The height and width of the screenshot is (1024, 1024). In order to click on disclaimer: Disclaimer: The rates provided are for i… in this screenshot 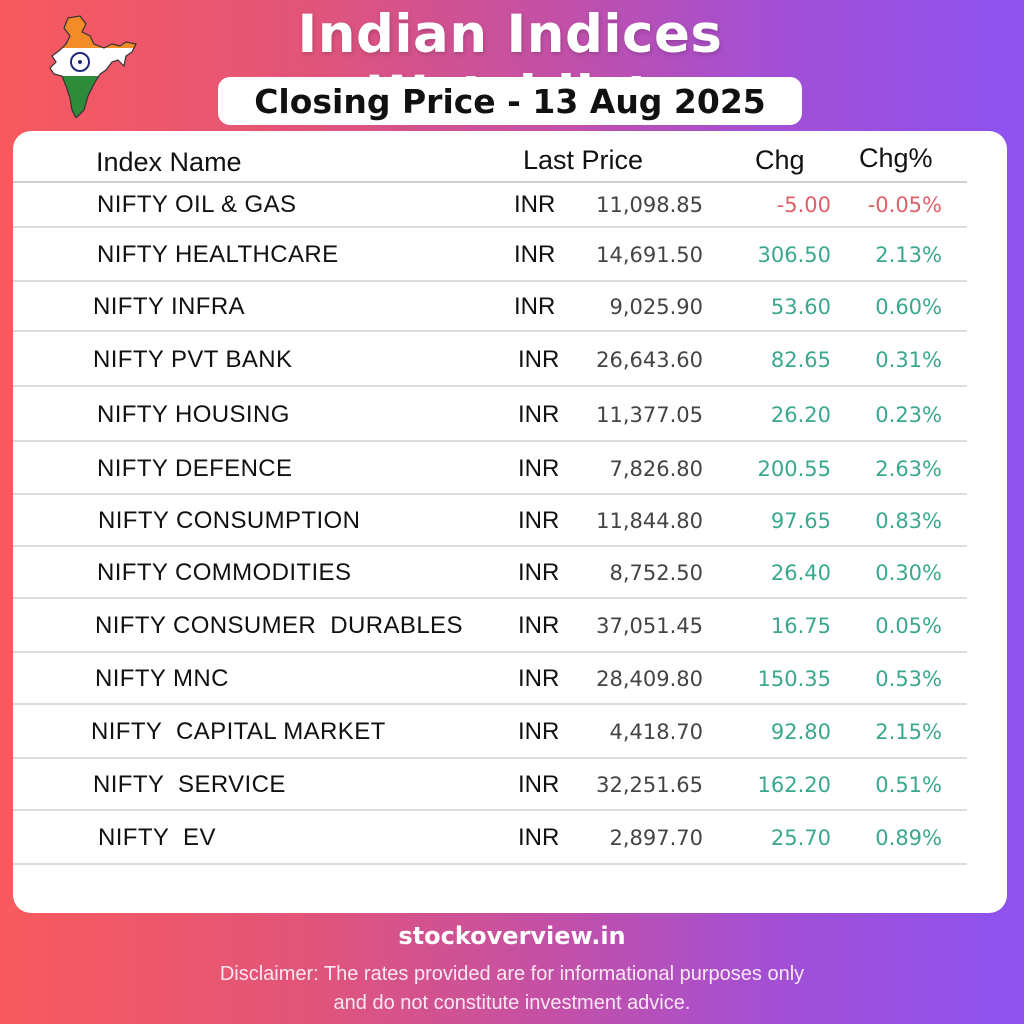, I will do `click(512, 989)`.